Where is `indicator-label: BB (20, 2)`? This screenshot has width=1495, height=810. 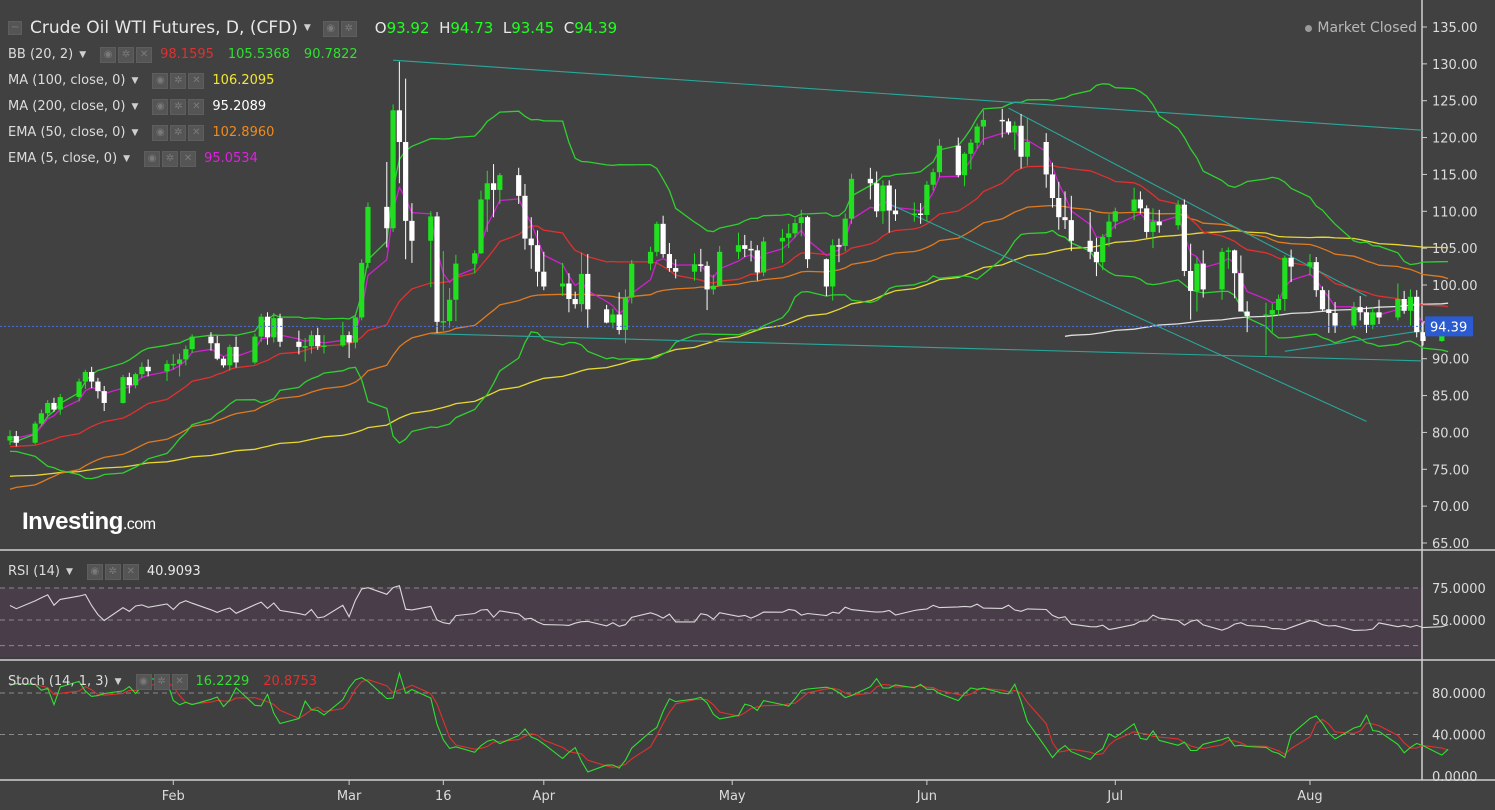
indicator-label: BB (20, 2) is located at coordinates (41, 54).